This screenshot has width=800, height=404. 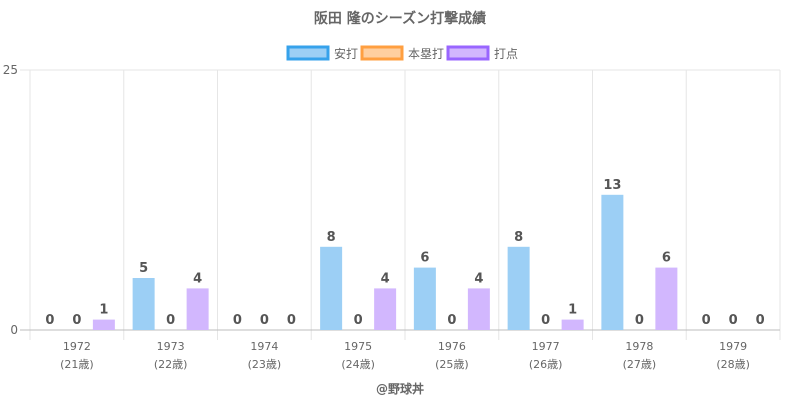 What do you see at coordinates (400, 18) in the screenshot?
I see `chart-title: 阪田 隆のシーズン打撃成績` at bounding box center [400, 18].